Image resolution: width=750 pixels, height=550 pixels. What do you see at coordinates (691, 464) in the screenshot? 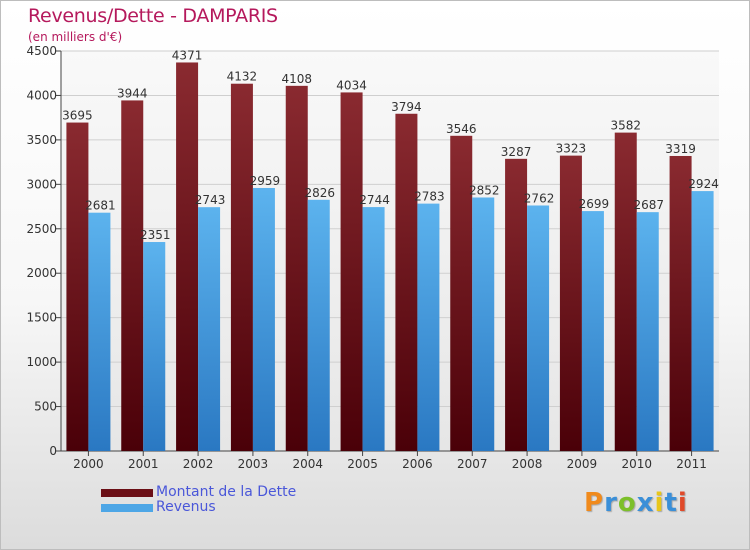
I see `x-tick-label: 2011` at bounding box center [691, 464].